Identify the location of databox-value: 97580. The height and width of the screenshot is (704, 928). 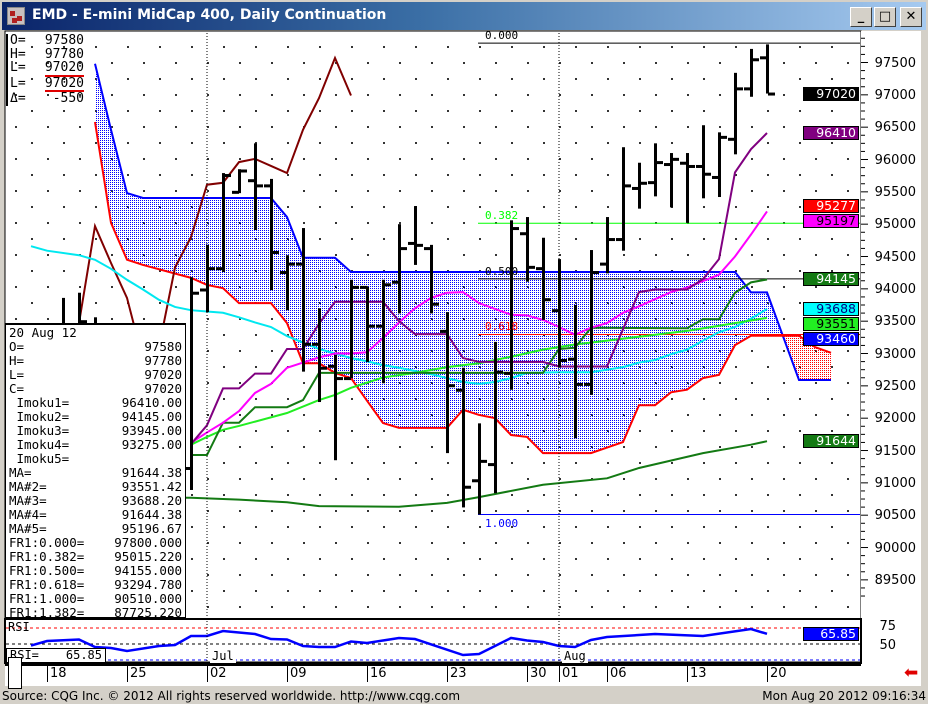
(163, 346).